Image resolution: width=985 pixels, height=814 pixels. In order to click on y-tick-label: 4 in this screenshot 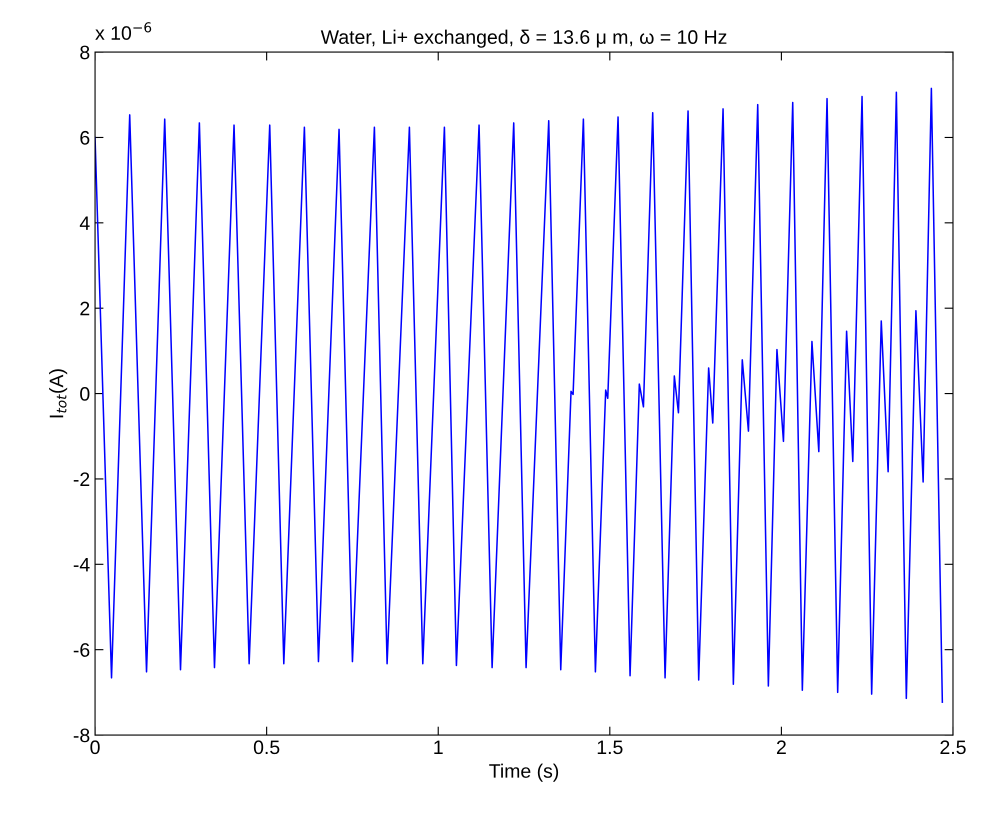, I will do `click(85, 223)`.